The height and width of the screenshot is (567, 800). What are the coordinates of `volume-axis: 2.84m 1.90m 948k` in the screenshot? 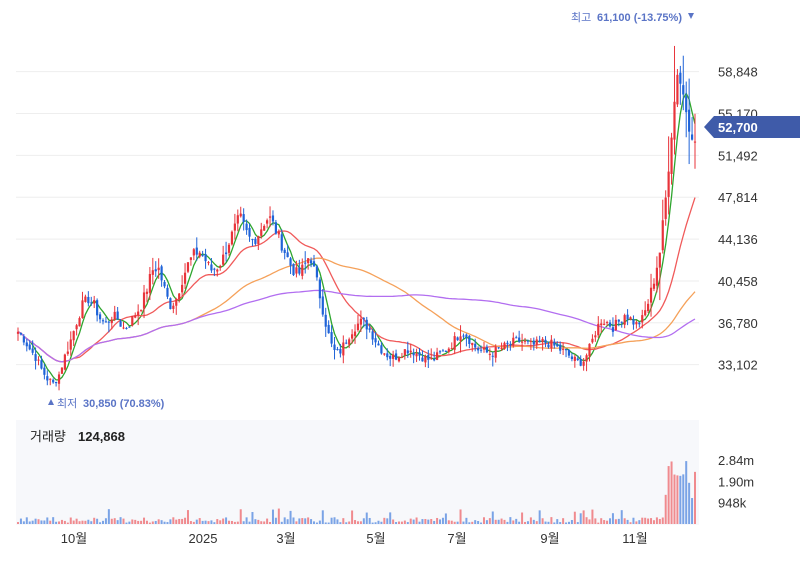 It's located at (736, 482).